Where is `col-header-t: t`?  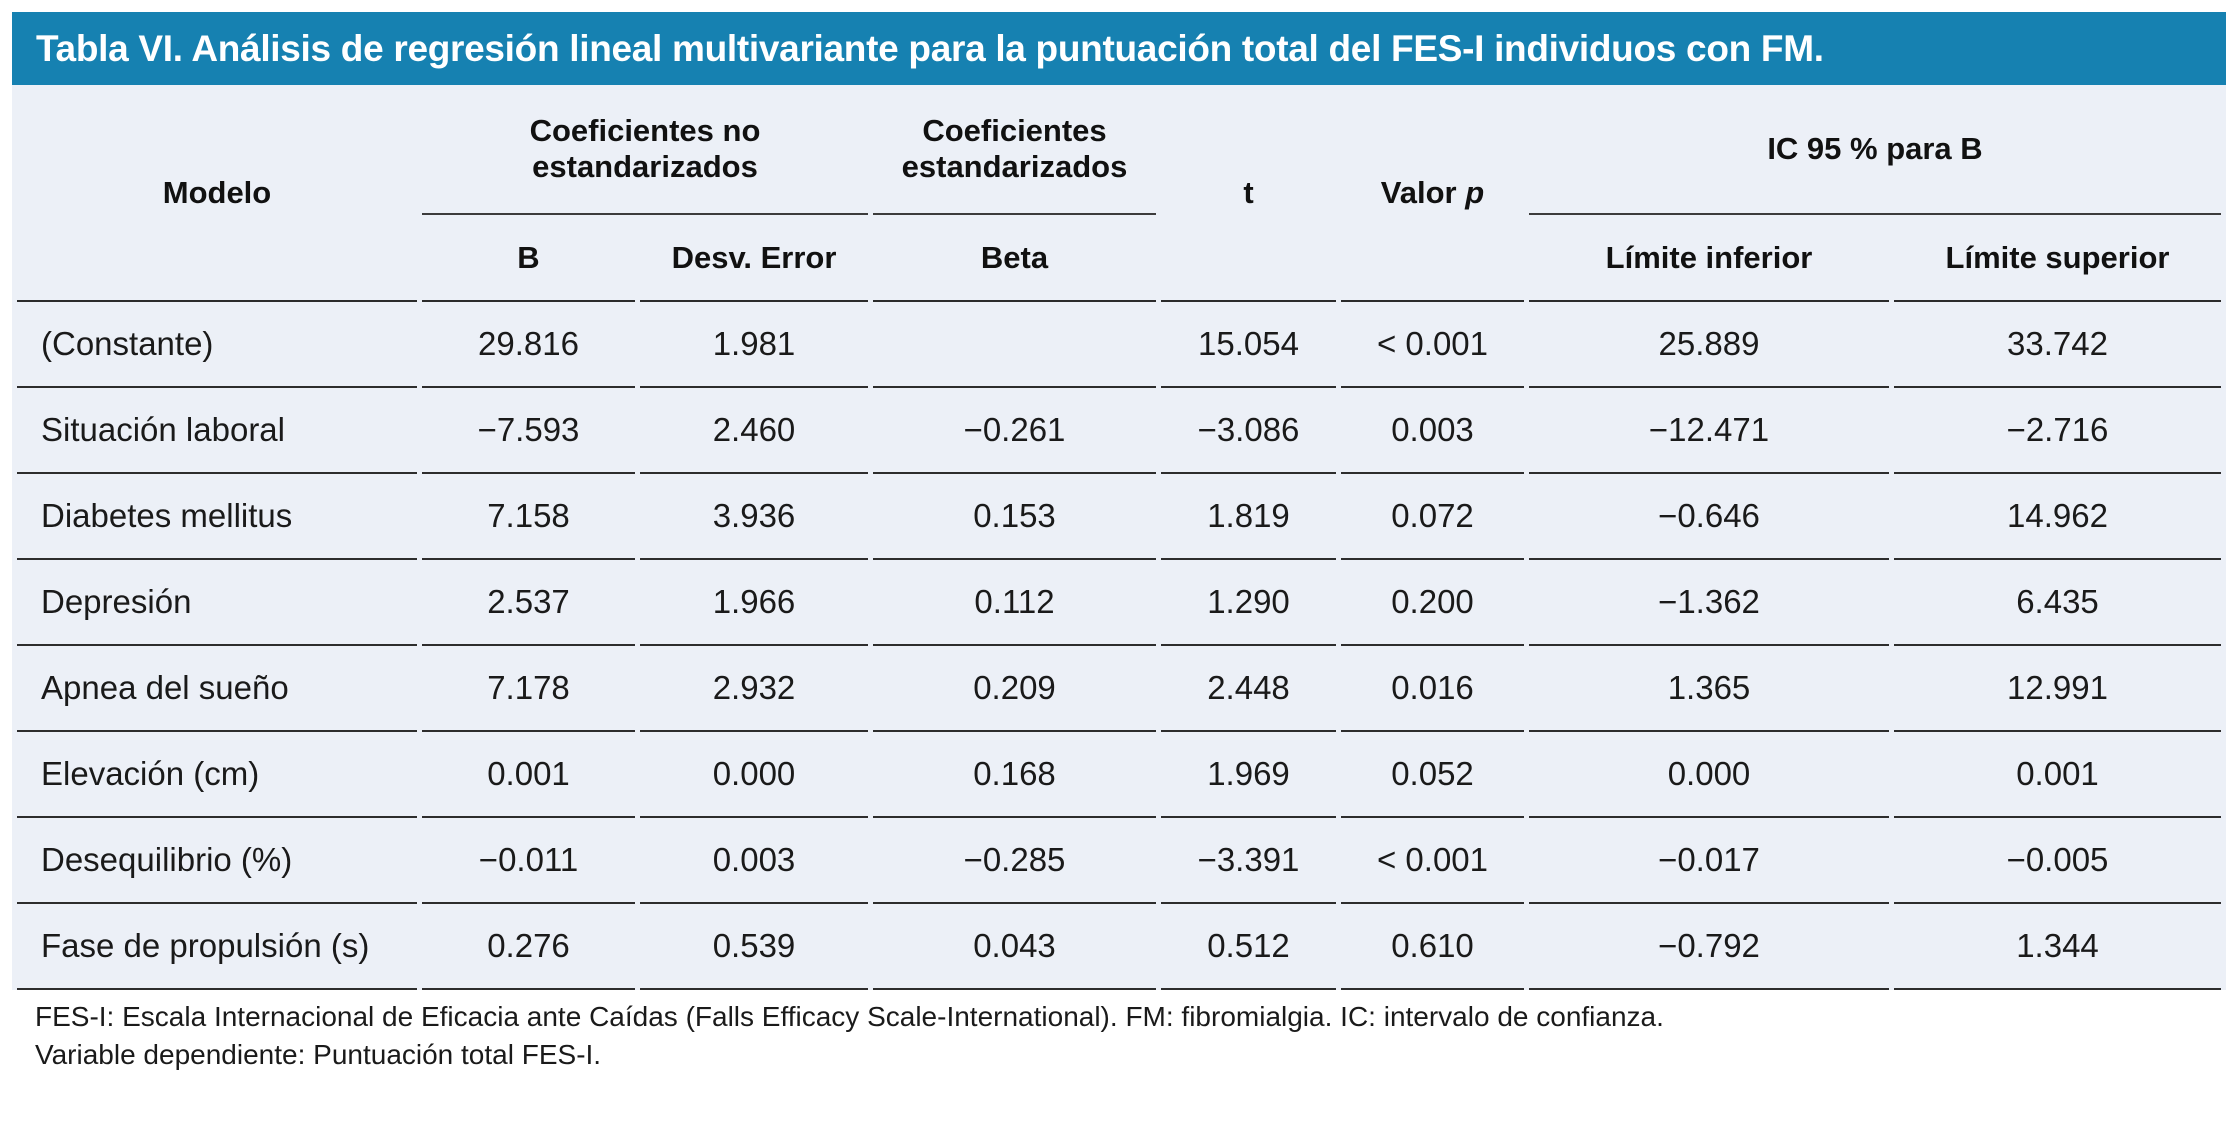 col-header-t: t is located at coordinates (1248, 193).